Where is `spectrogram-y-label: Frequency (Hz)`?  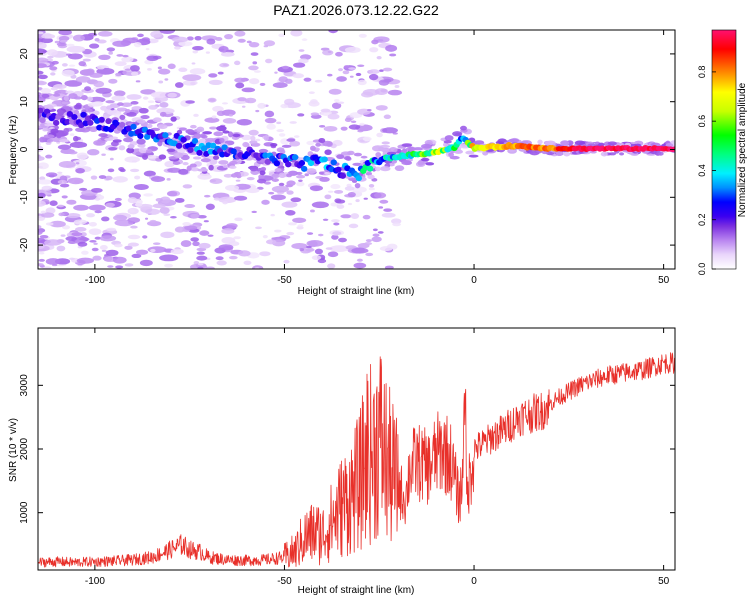 spectrogram-y-label: Frequency (Hz) is located at coordinates (13, 150).